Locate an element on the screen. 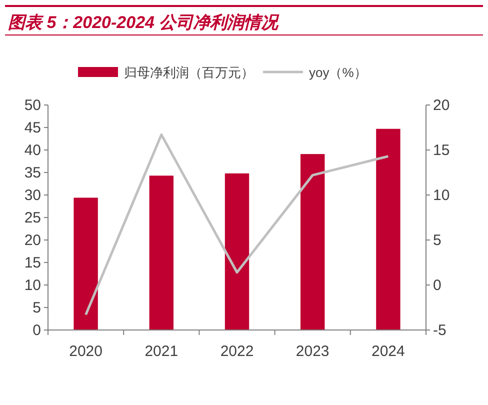 This screenshot has width=488, height=405. y2-tick-label: 0 is located at coordinates (437, 285).